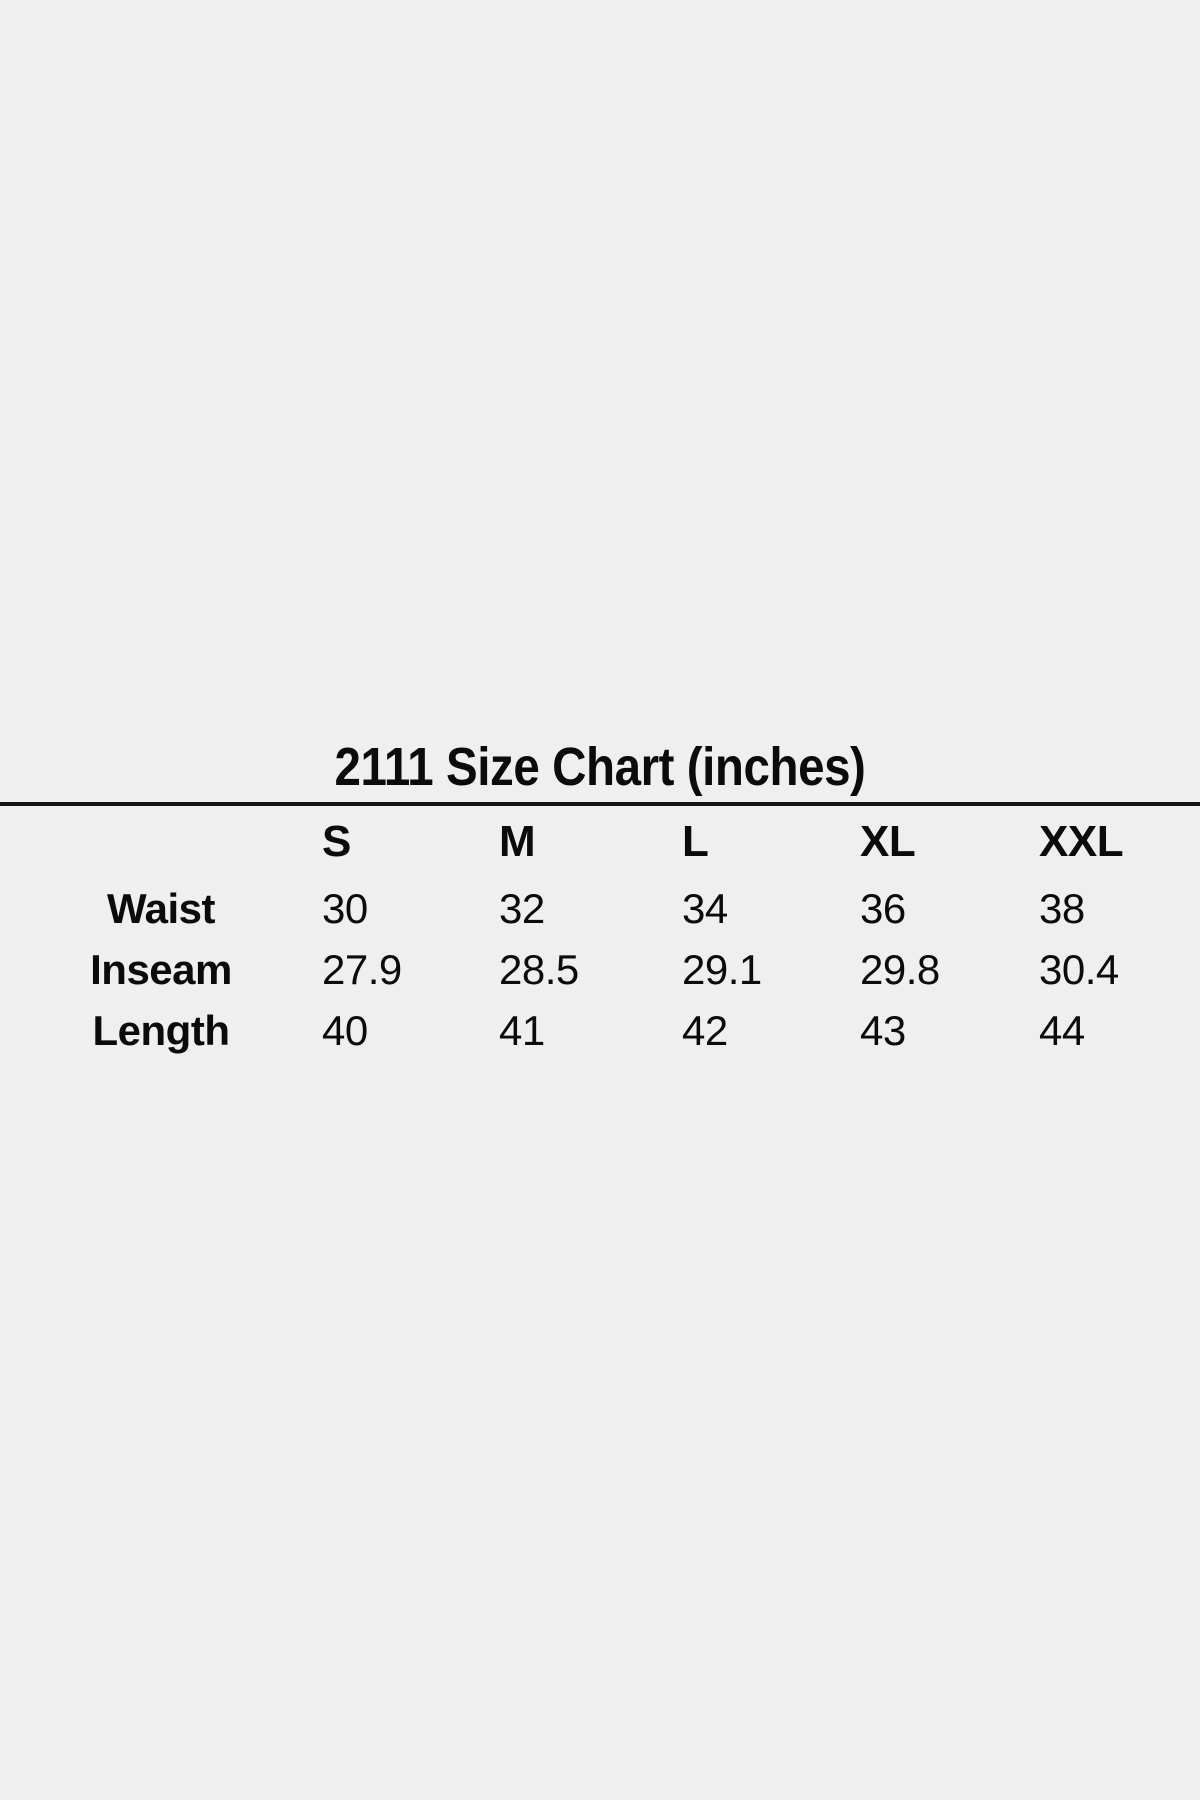 The width and height of the screenshot is (1200, 1800). What do you see at coordinates (345, 908) in the screenshot?
I see `table-cell-waist-s: 30` at bounding box center [345, 908].